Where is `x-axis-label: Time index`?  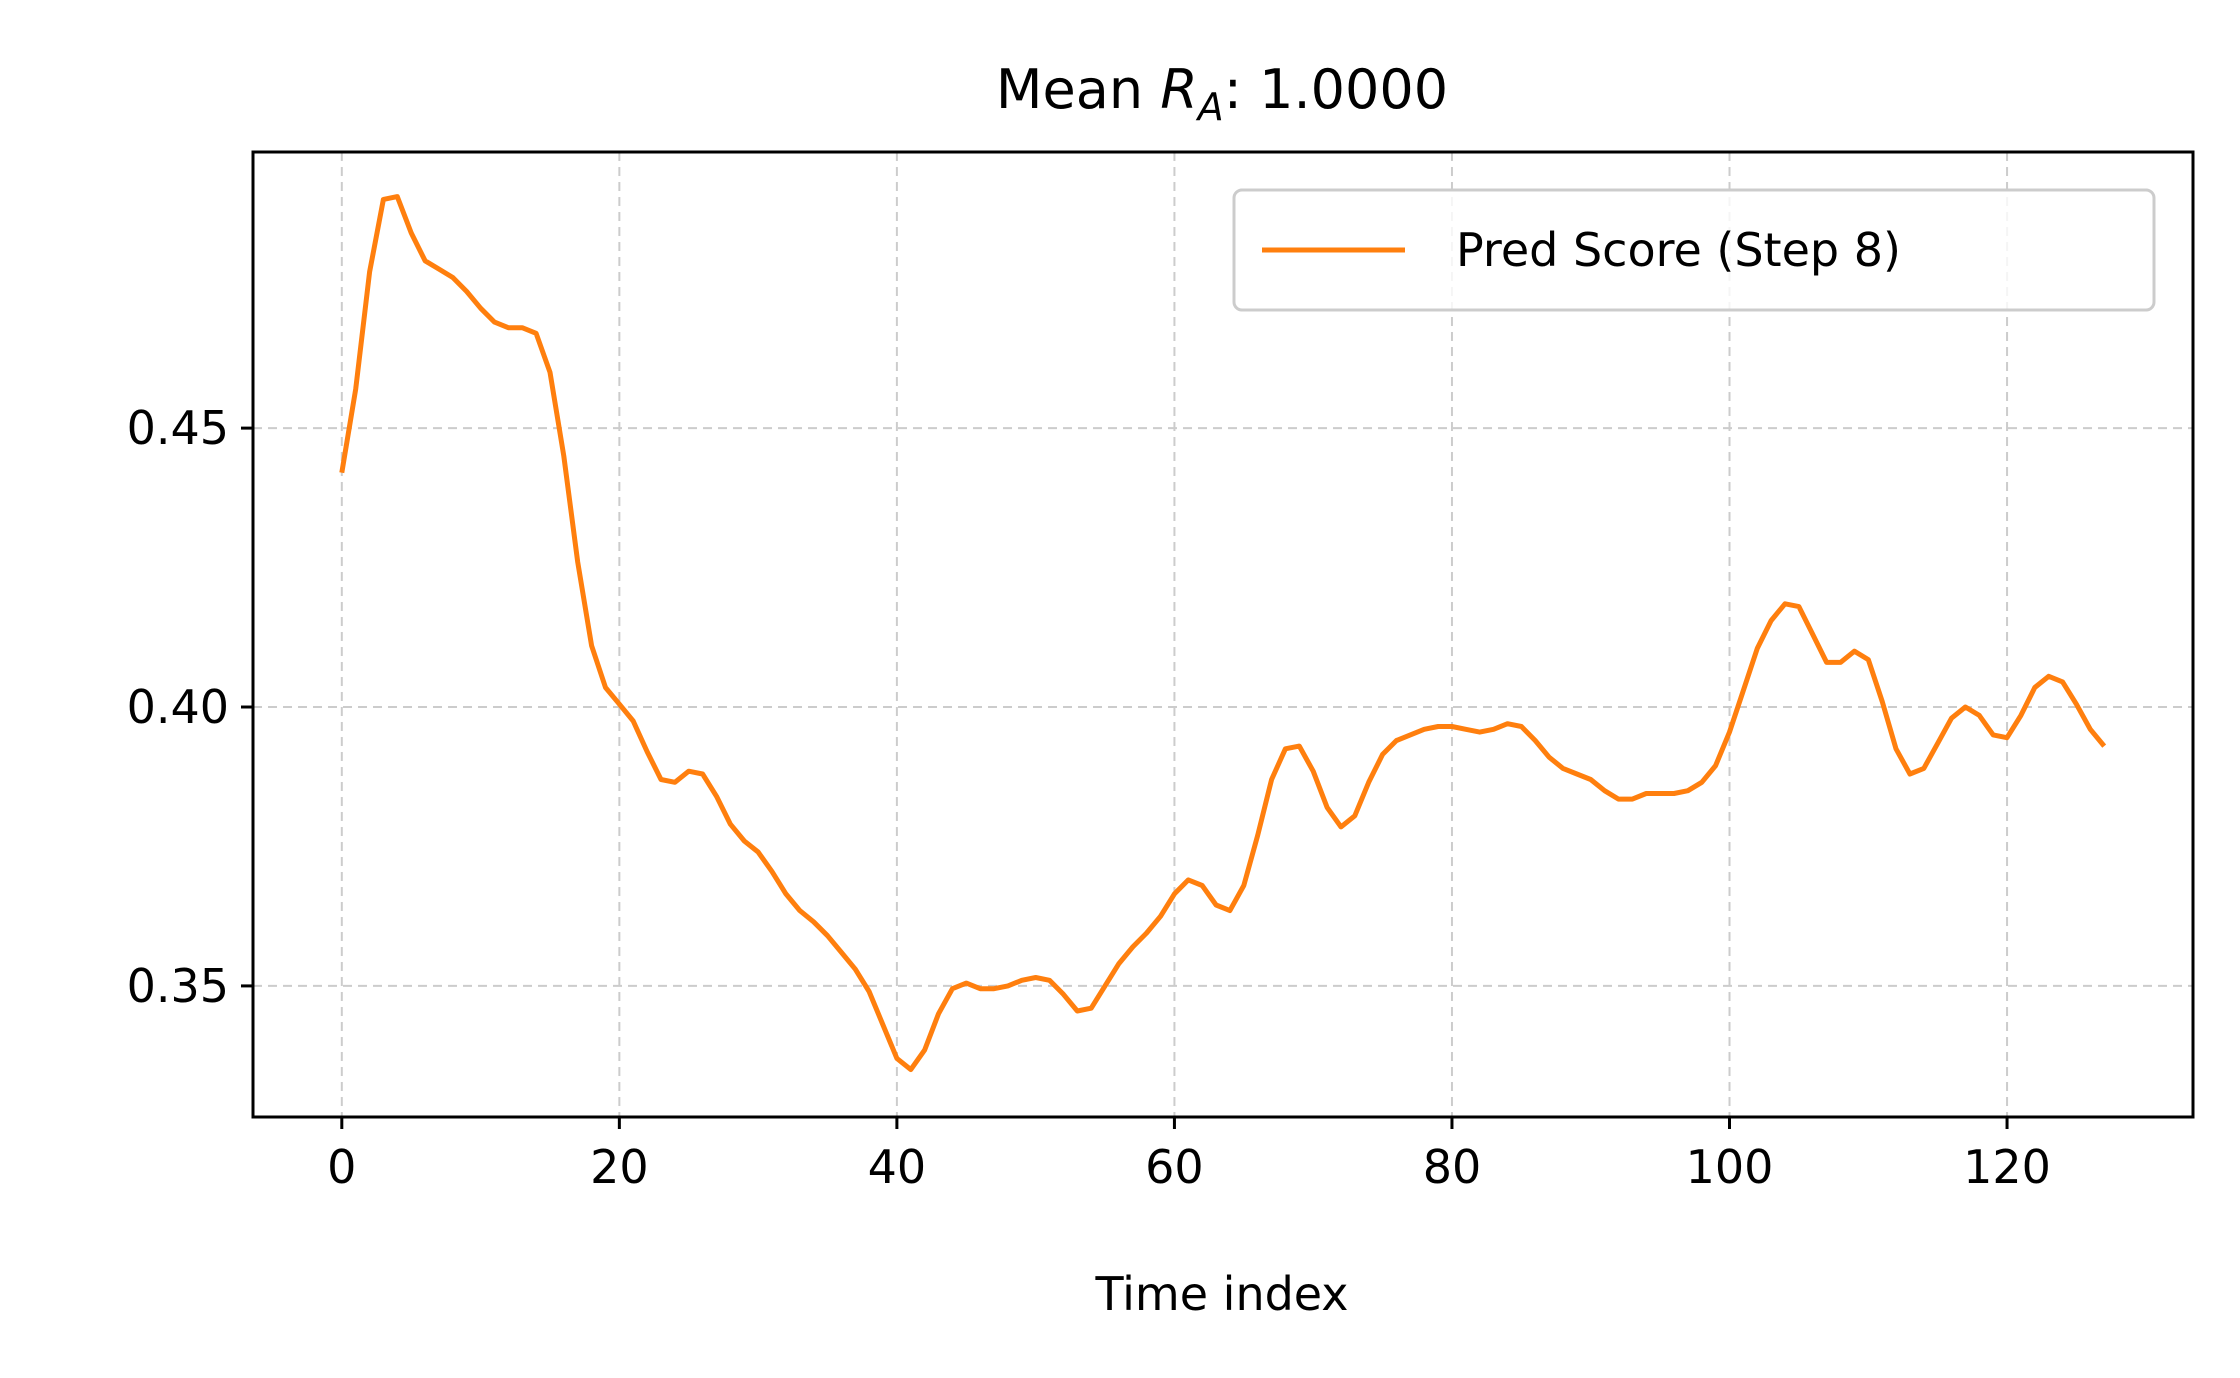
x-axis-label: Time index is located at coordinates (1221, 1294).